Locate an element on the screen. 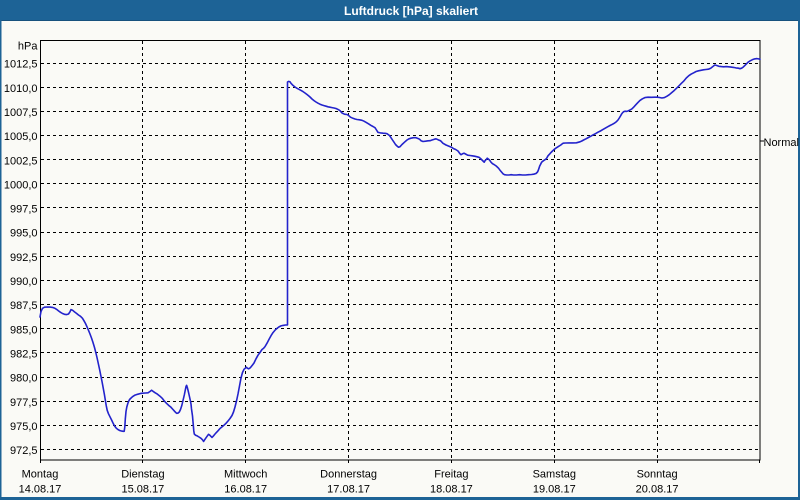 The height and width of the screenshot is (500, 800). svg-text: 19.08.17 is located at coordinates (554, 490).